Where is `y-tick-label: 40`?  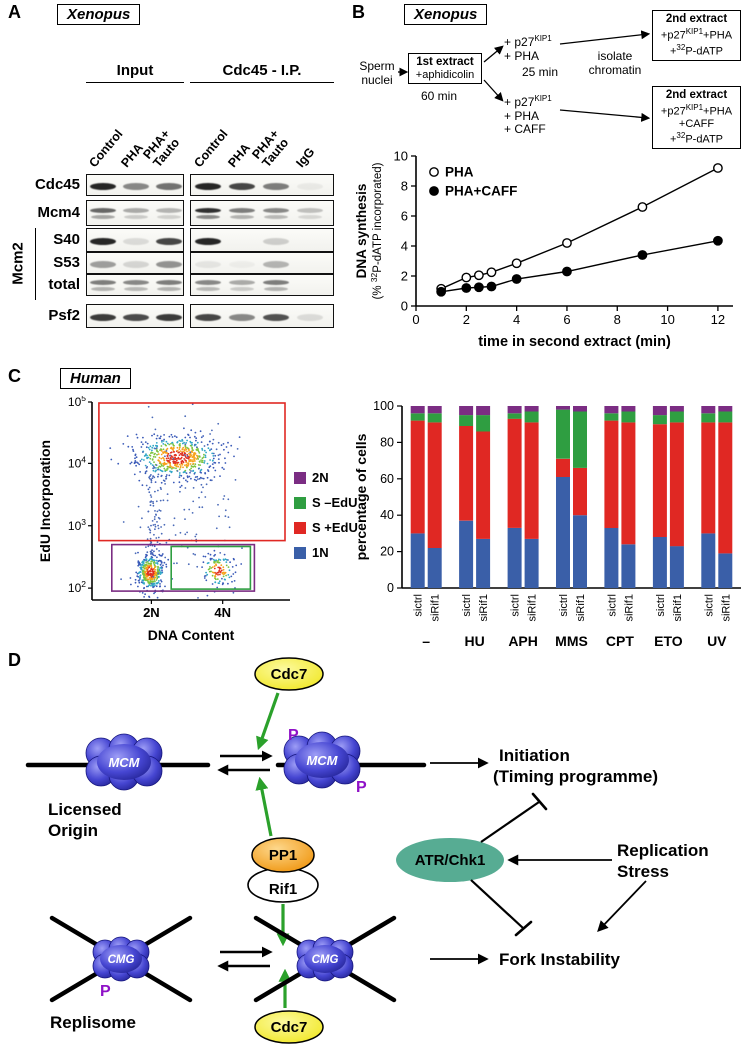
y-tick-label: 40 is located at coordinates (387, 515).